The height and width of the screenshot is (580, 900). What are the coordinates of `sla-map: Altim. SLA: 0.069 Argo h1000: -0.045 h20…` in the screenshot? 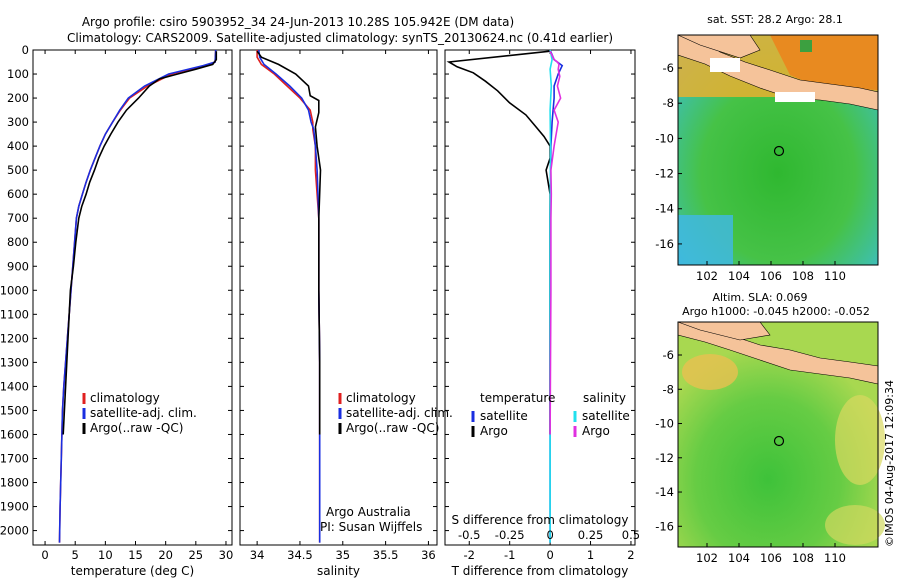 It's located at (781, 419).